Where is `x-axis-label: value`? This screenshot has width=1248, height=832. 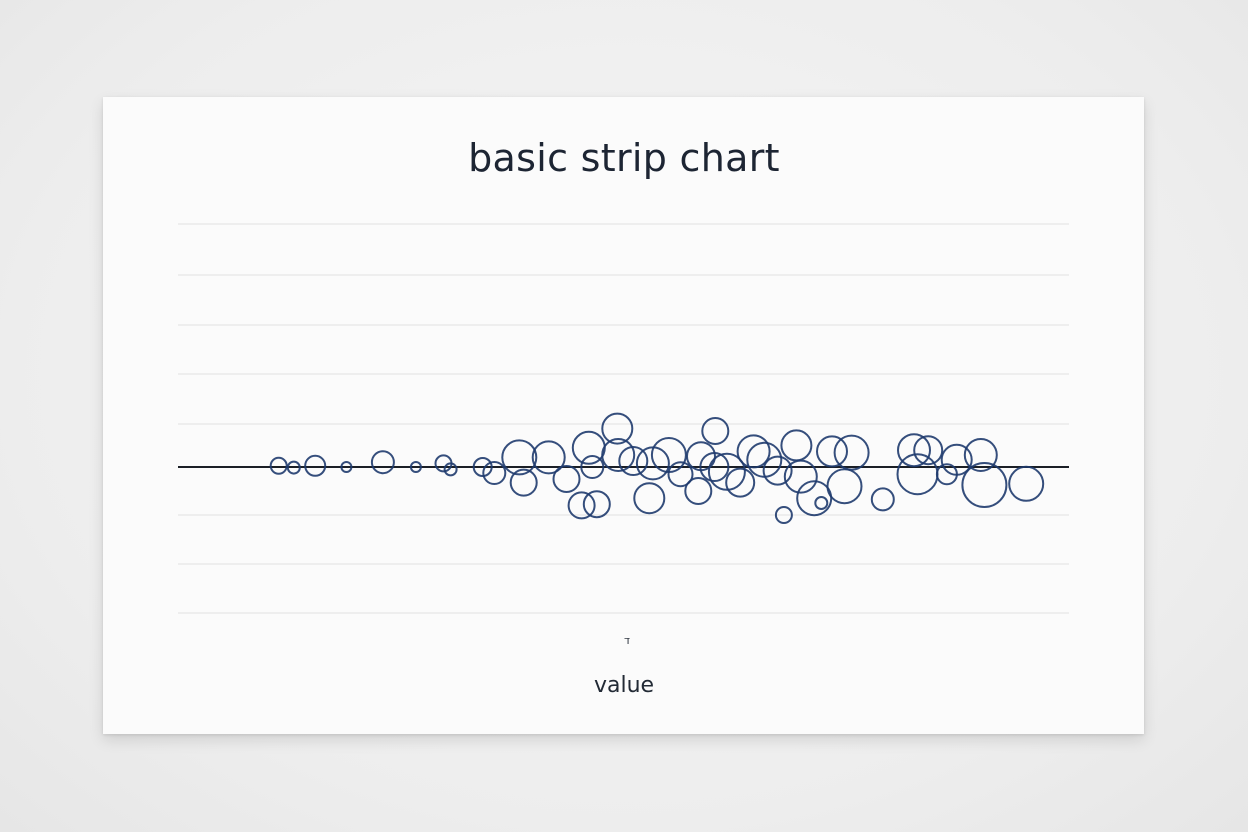
x-axis-label: value is located at coordinates (624, 685).